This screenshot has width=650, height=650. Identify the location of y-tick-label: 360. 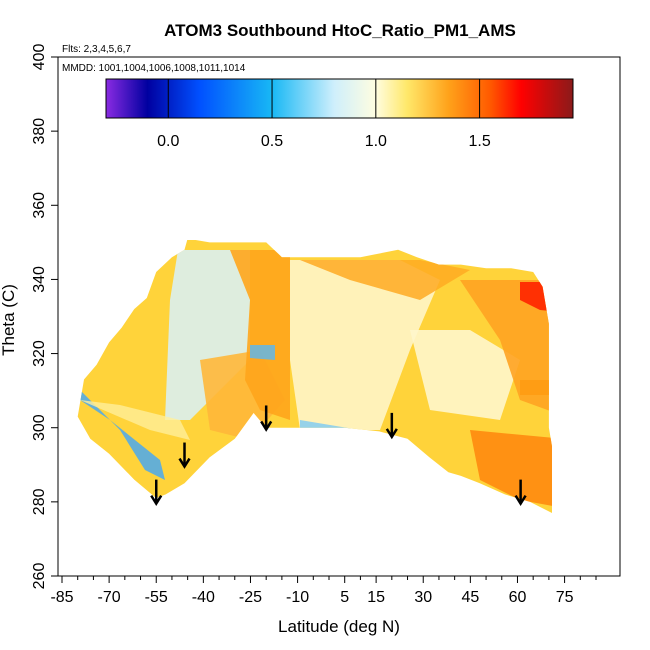
(39, 205).